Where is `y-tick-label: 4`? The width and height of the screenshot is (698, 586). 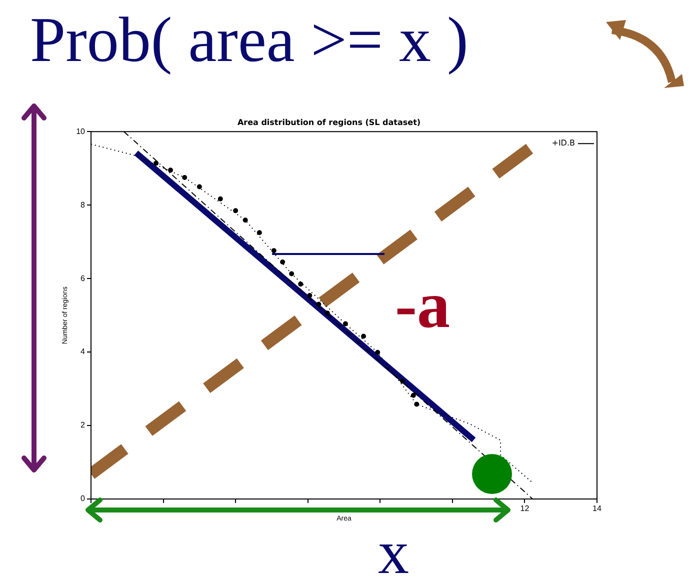 y-tick-label: 4 is located at coordinates (83, 351).